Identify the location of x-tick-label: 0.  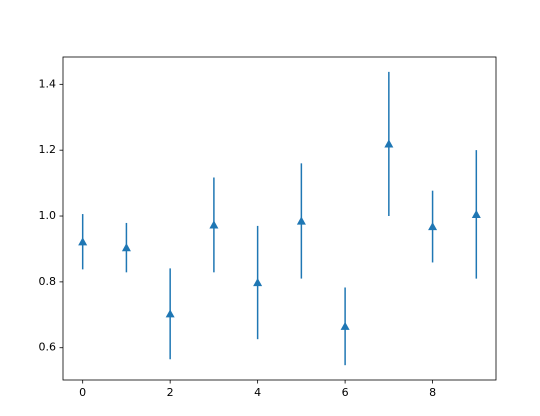
(82, 392).